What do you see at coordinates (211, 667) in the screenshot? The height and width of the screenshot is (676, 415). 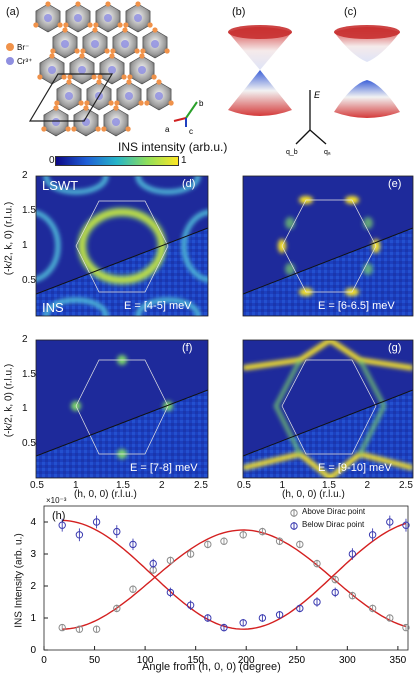 I see `chart-xlabel: Angle from (h, 0, 0) (degree)` at bounding box center [211, 667].